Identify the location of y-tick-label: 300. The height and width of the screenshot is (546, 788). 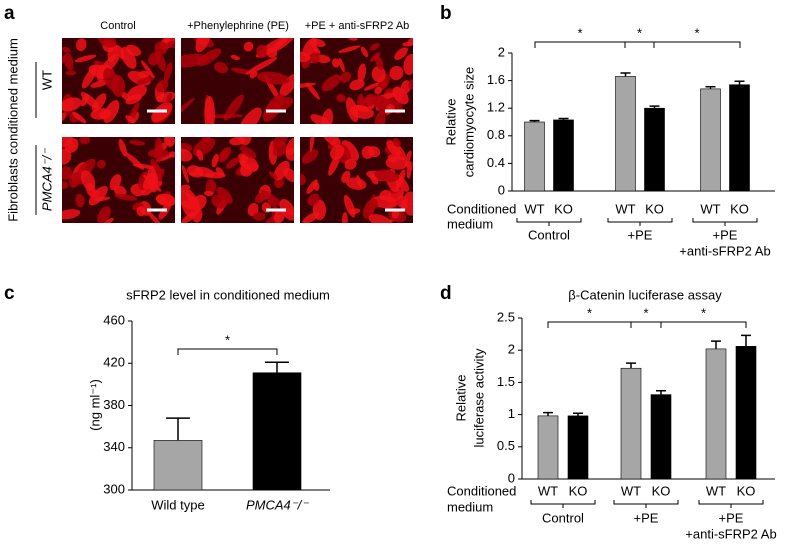
(114, 488).